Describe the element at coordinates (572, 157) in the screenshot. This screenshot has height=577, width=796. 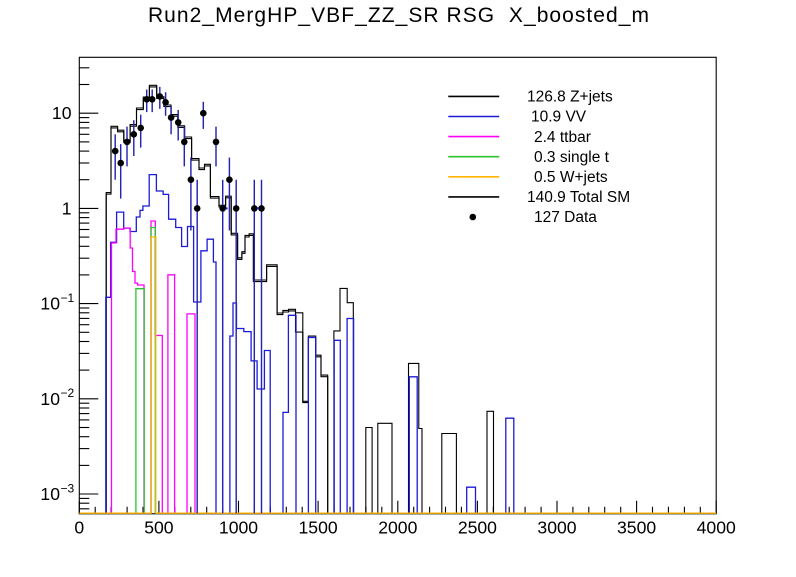
I see `svg-text: 0.3 single t` at that location.